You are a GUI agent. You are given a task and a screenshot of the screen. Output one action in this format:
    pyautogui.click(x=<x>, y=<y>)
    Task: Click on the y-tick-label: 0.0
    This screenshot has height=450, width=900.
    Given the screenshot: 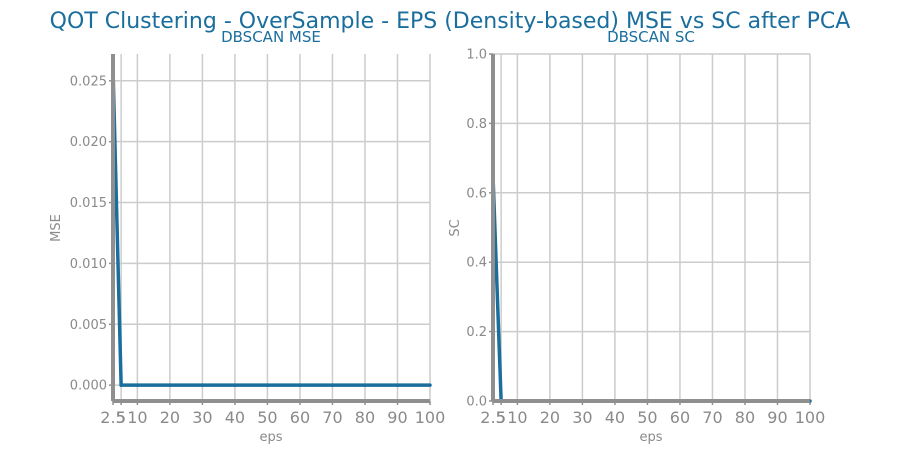 What is the action you would take?
    pyautogui.click(x=476, y=402)
    